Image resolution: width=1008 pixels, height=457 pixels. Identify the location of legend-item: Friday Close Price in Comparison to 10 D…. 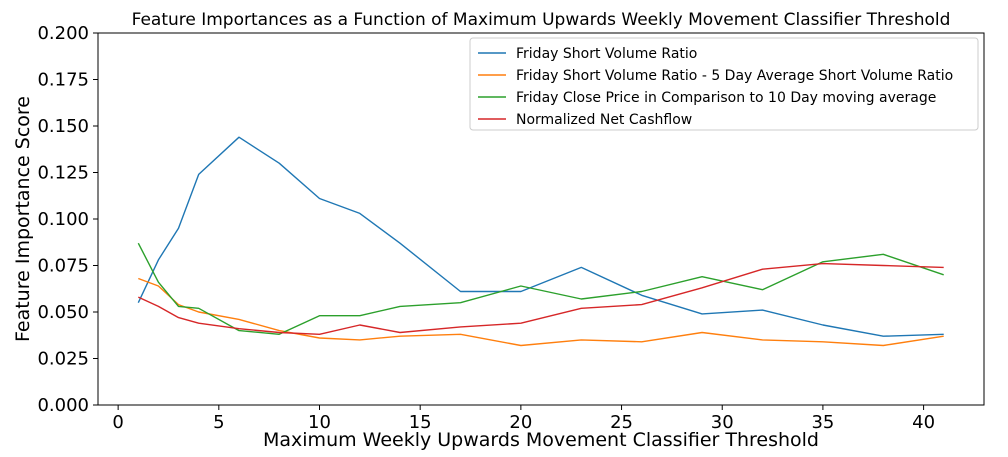
(707, 98).